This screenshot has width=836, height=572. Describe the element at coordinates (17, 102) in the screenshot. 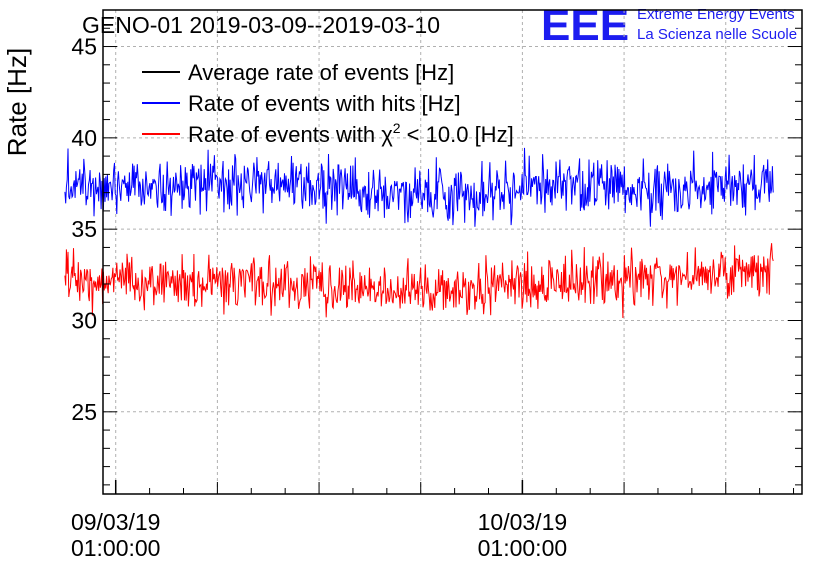

I see `y-axis-label: Rate [Hz]` at that location.